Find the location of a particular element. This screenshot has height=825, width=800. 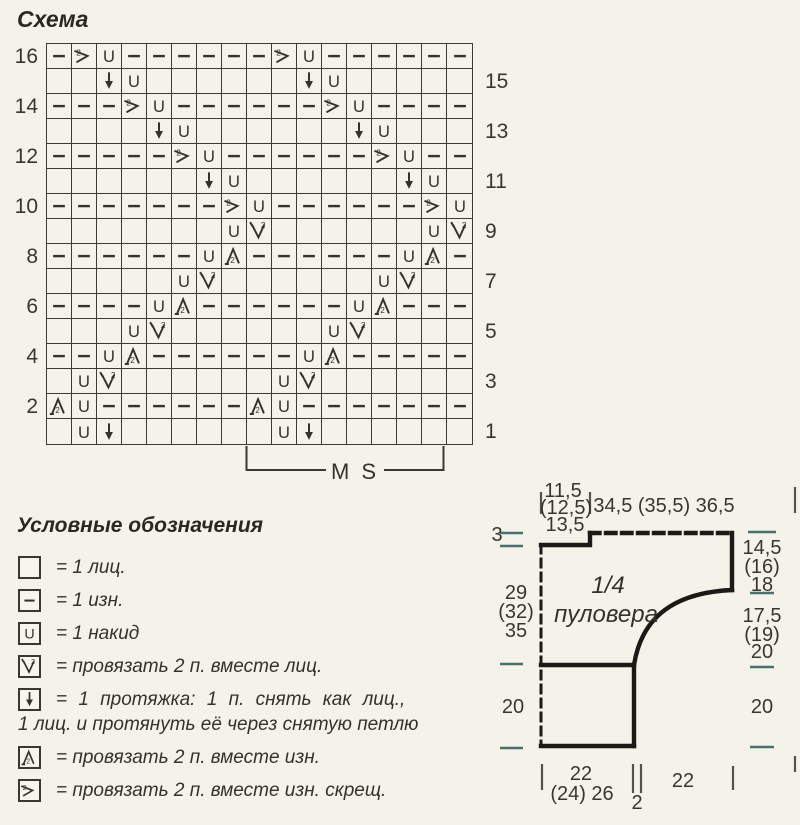

chart-cell-r12-c11-purl is located at coordinates (309, 156).